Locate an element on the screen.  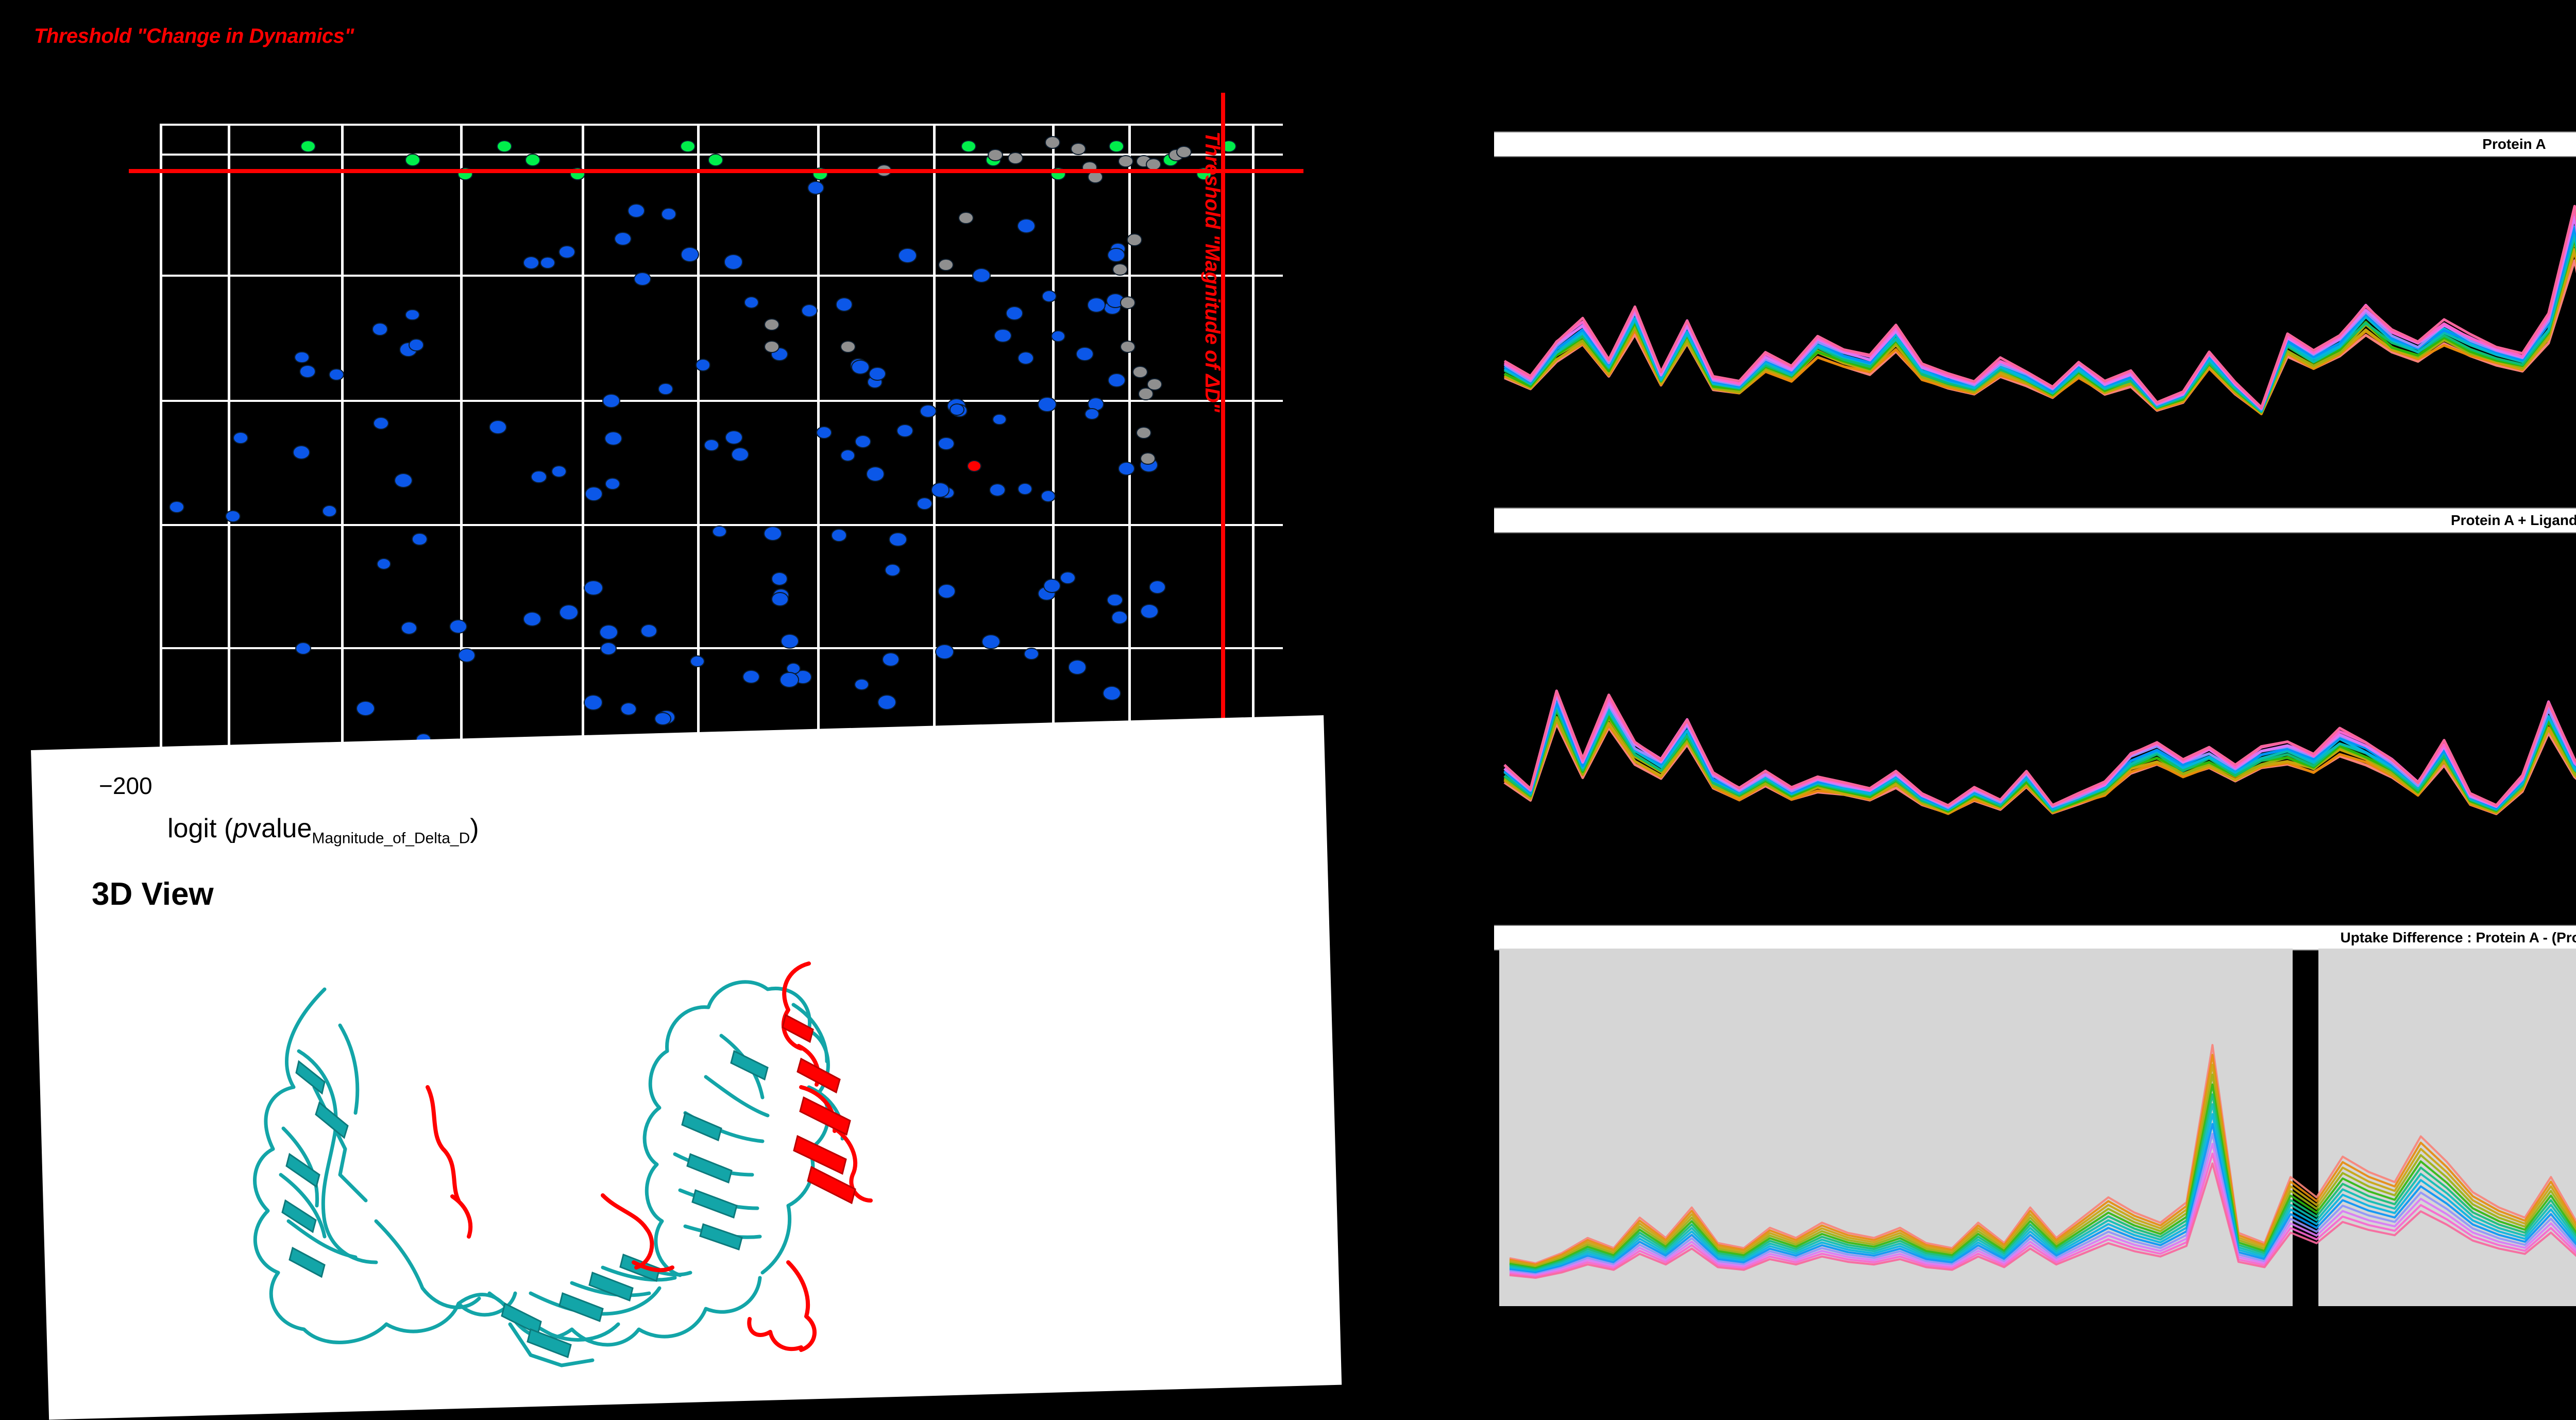
protein-structure-render is located at coordinates (659, 1159).